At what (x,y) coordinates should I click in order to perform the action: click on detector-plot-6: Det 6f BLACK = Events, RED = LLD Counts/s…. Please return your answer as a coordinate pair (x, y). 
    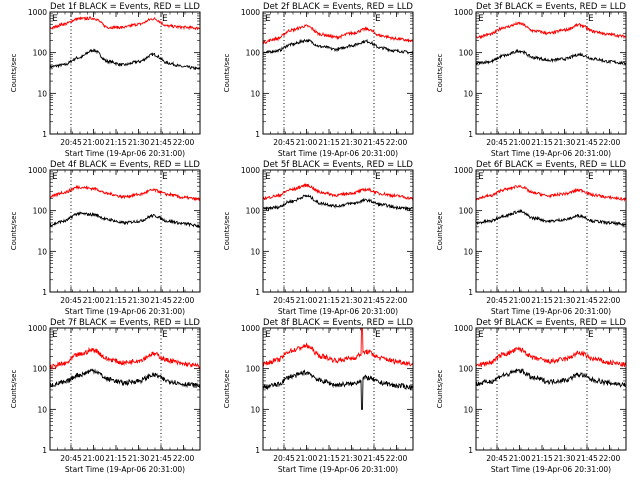
    Looking at the image, I should click on (531, 238).